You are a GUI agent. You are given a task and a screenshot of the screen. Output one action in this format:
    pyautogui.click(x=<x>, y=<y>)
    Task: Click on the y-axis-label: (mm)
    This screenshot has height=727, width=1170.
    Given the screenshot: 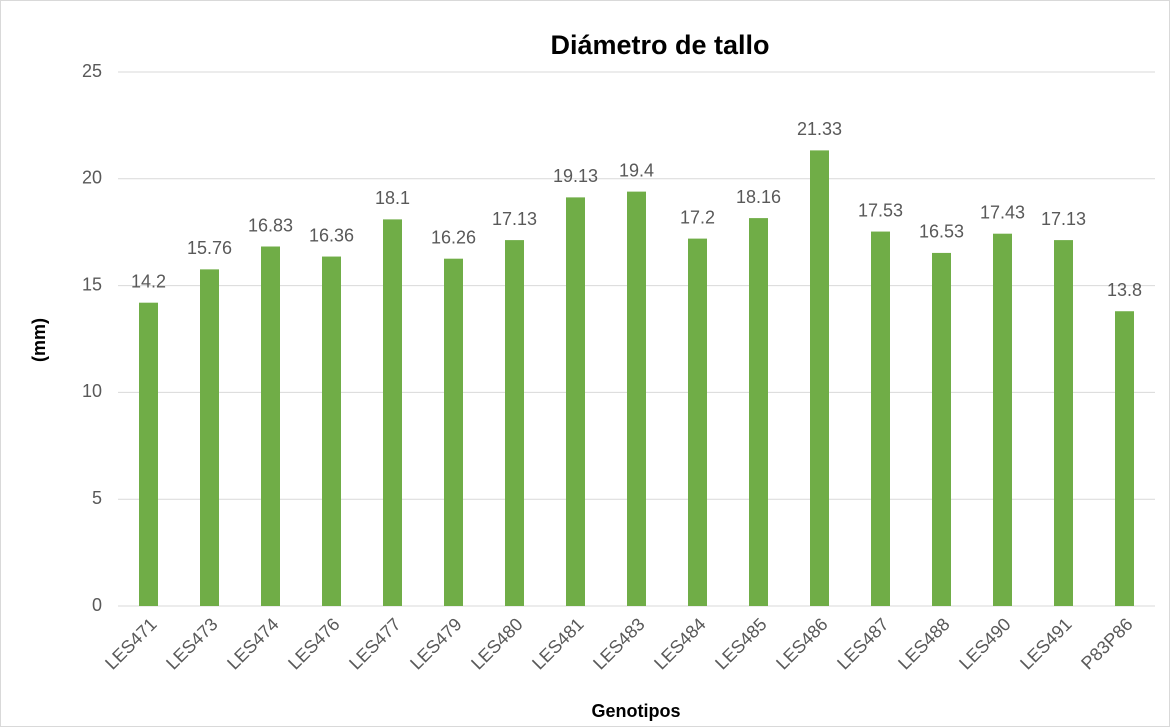 What is the action you would take?
    pyautogui.click(x=39, y=340)
    